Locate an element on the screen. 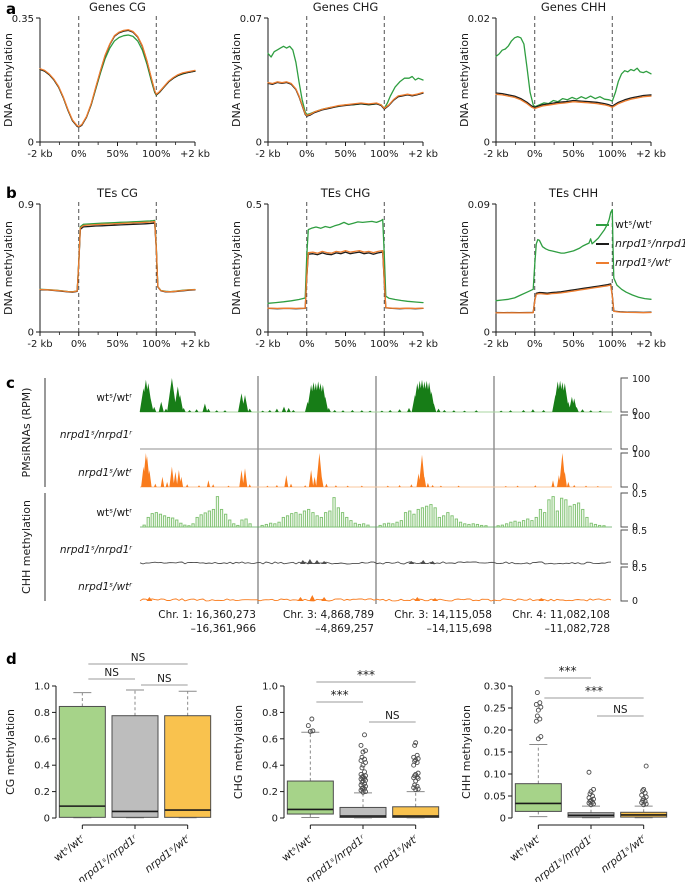 This screenshot has width=685, height=882. y-max-tick: 0.5 is located at coordinates (254, 205).